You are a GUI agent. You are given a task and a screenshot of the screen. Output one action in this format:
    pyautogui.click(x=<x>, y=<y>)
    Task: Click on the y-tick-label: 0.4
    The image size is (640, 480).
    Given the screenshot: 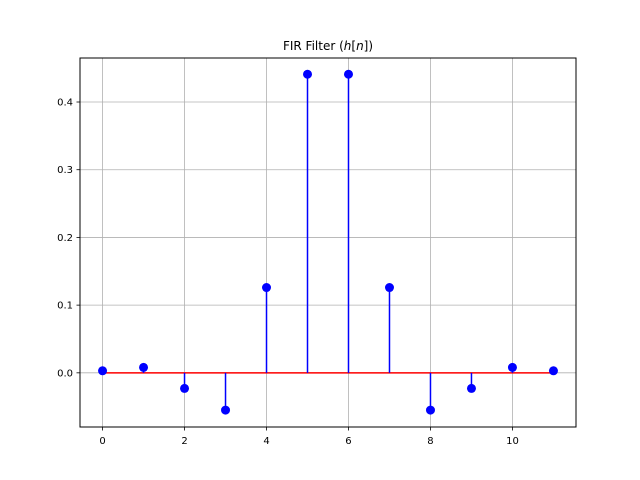 What is the action you would take?
    pyautogui.click(x=65, y=103)
    